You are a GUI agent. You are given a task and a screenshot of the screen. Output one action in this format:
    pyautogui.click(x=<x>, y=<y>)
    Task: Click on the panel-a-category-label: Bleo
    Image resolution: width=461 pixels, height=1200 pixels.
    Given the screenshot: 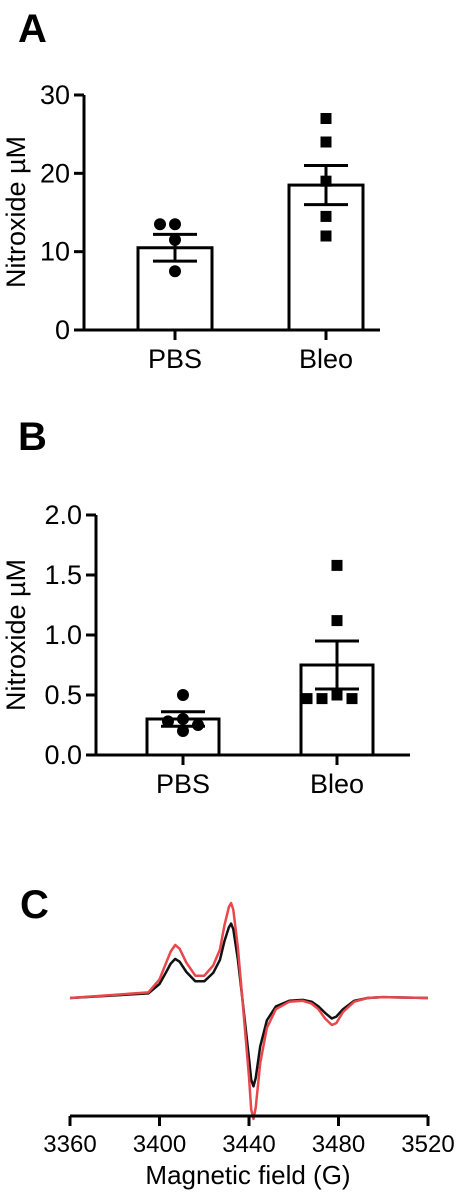 What is the action you would take?
    pyautogui.click(x=326, y=359)
    